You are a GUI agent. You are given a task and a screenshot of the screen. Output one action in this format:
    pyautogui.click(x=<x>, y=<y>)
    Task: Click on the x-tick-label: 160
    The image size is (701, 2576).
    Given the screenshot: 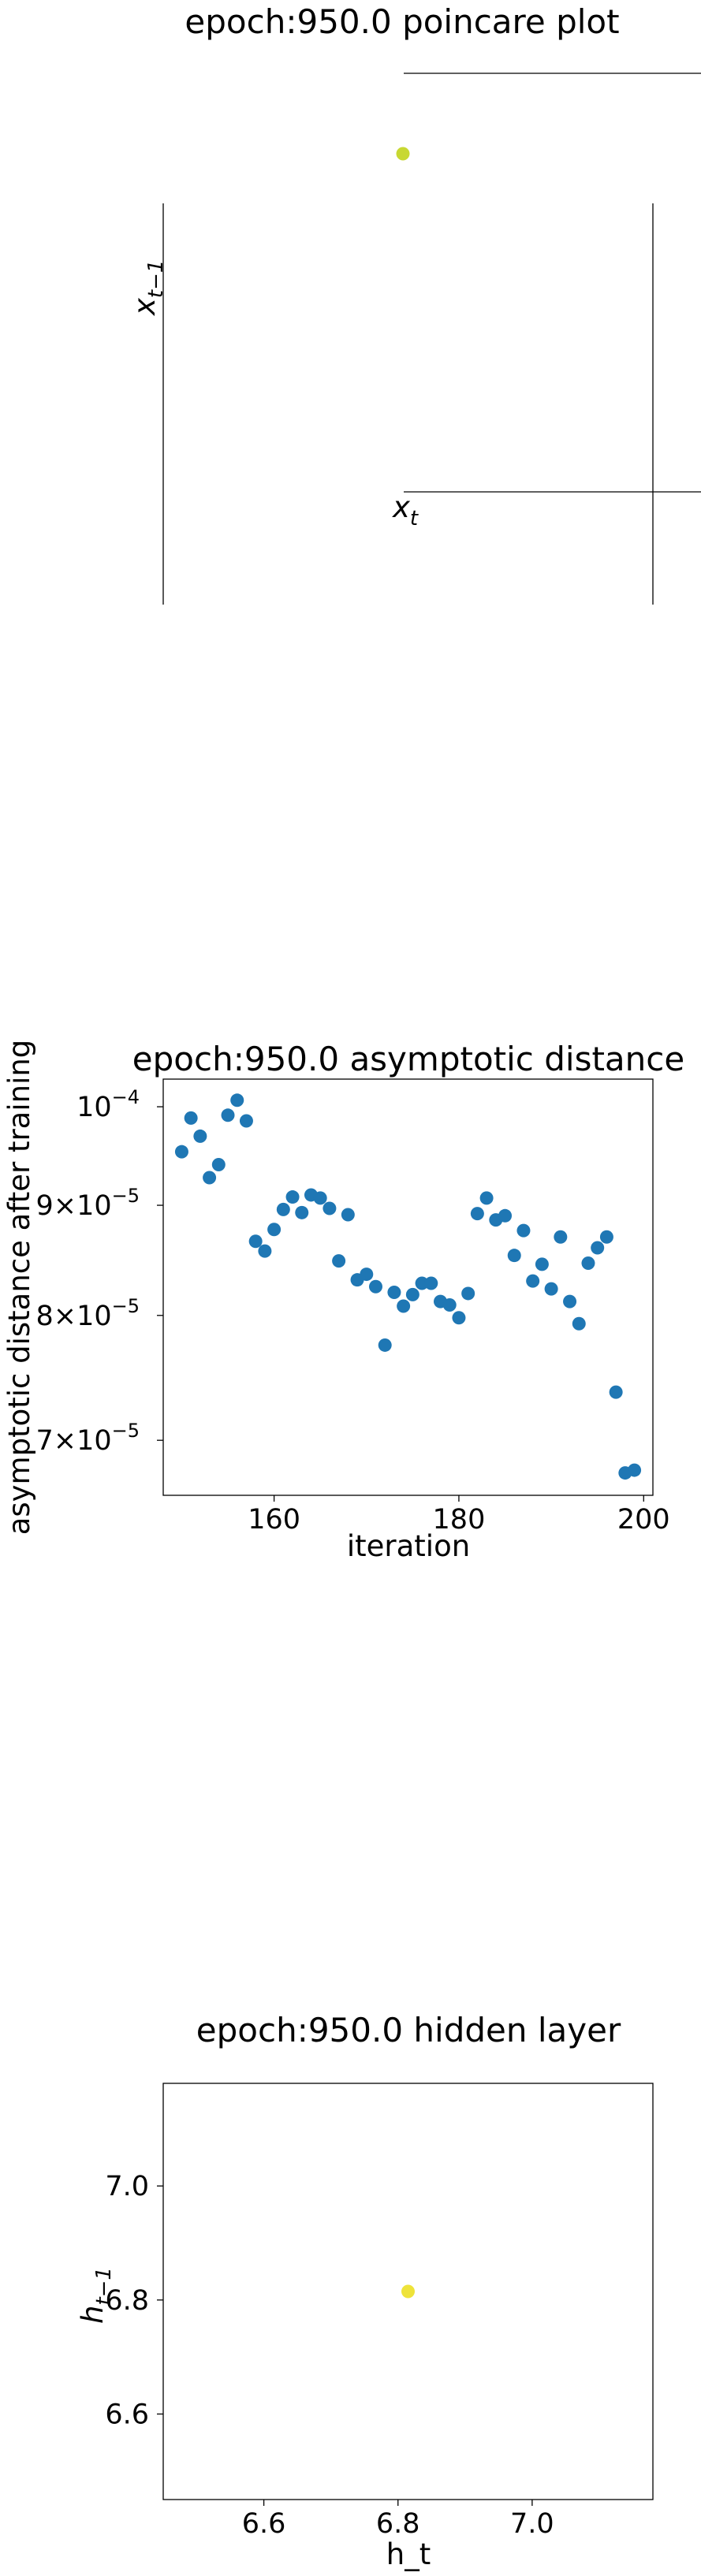 What is the action you would take?
    pyautogui.click(x=274, y=1520)
    